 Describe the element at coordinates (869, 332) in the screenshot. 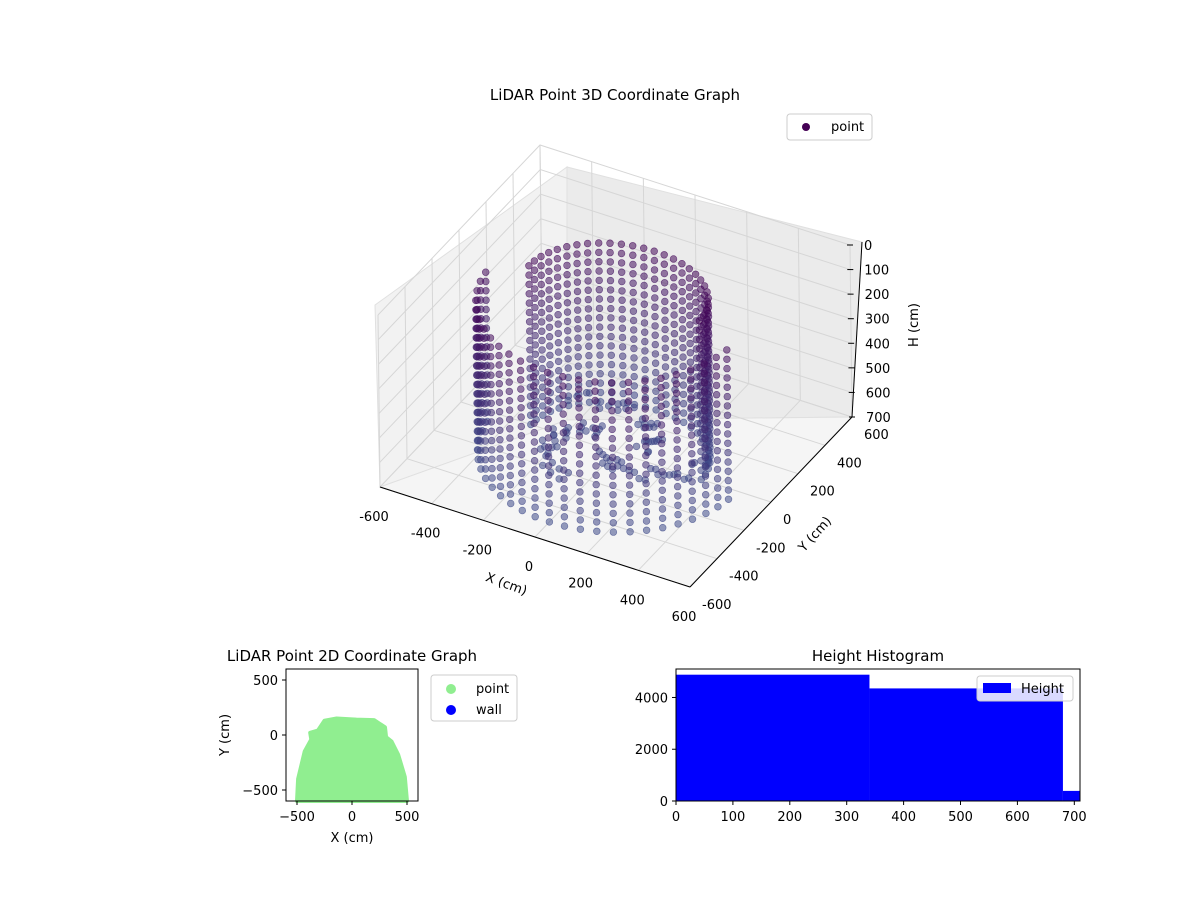

I see `chart-3d-z-ticks: 0 100 200 300 400 500 600 700` at that location.